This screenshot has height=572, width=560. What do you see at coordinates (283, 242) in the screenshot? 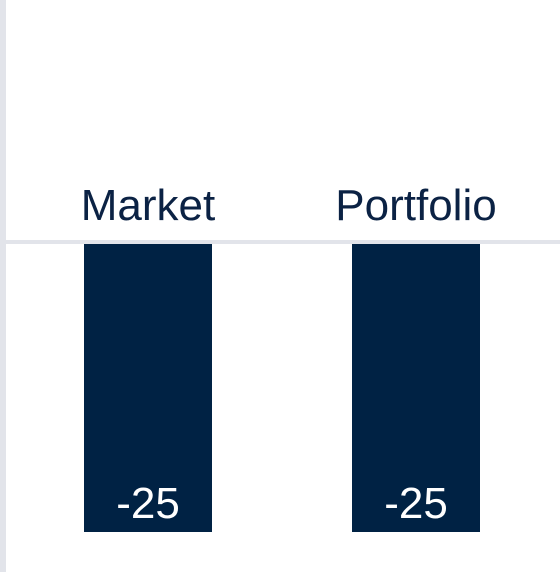
I see `zero-baseline` at bounding box center [283, 242].